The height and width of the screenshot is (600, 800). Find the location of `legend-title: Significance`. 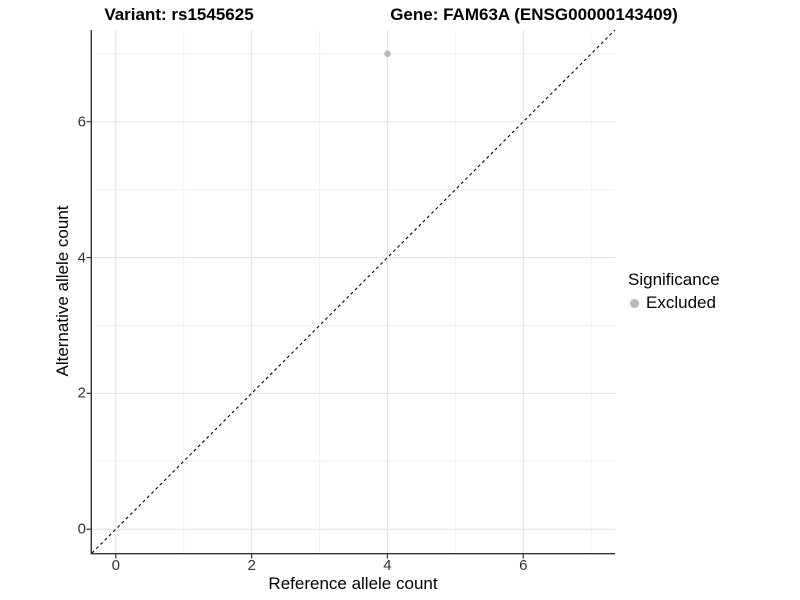

legend-title: Significance is located at coordinates (674, 279).